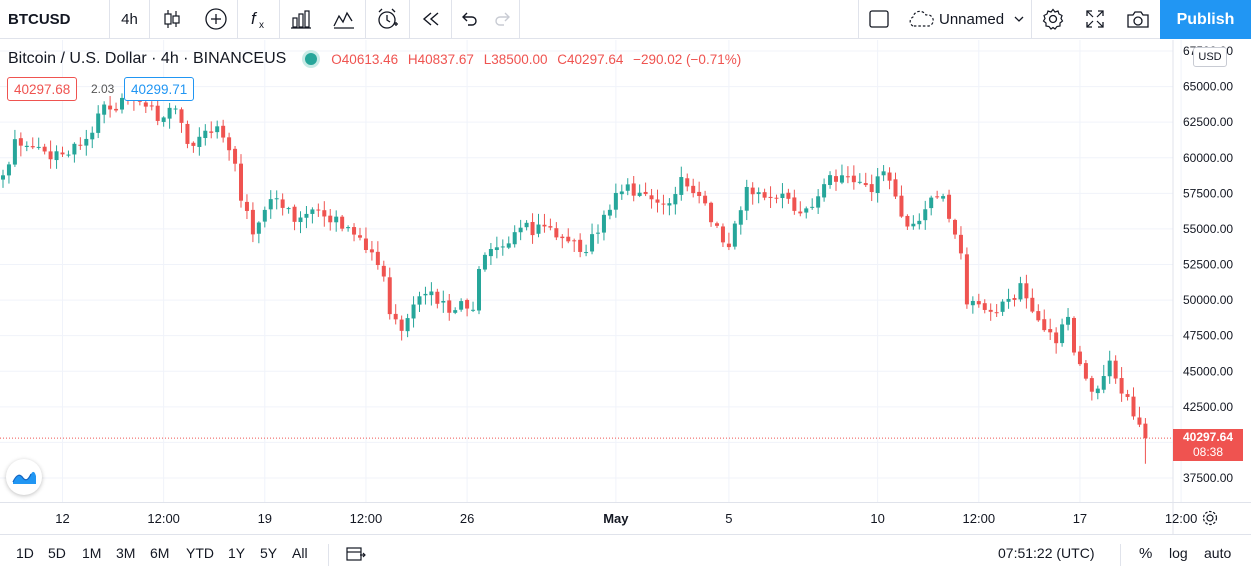  I want to click on chart-type-button, so click(172, 19).